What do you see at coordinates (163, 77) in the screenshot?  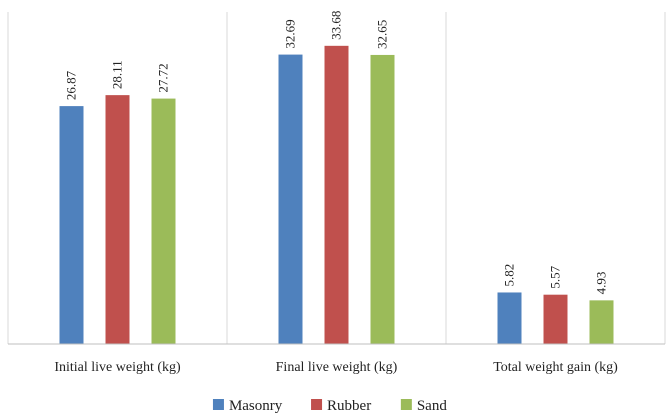 I see `value-label: 27.72` at bounding box center [163, 77].